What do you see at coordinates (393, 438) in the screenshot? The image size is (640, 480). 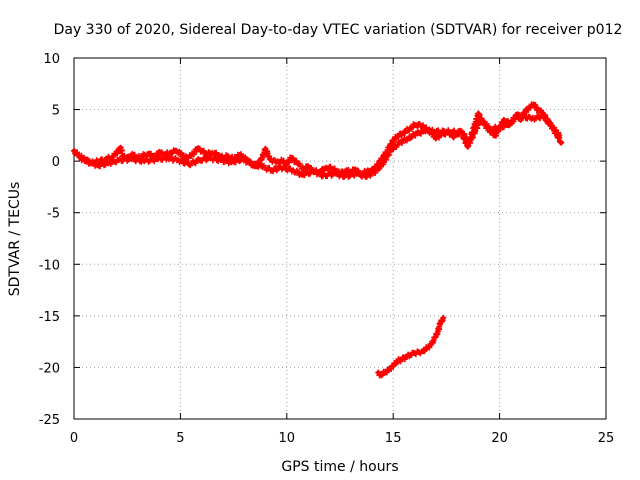 I see `x-tick-label: 15` at bounding box center [393, 438].